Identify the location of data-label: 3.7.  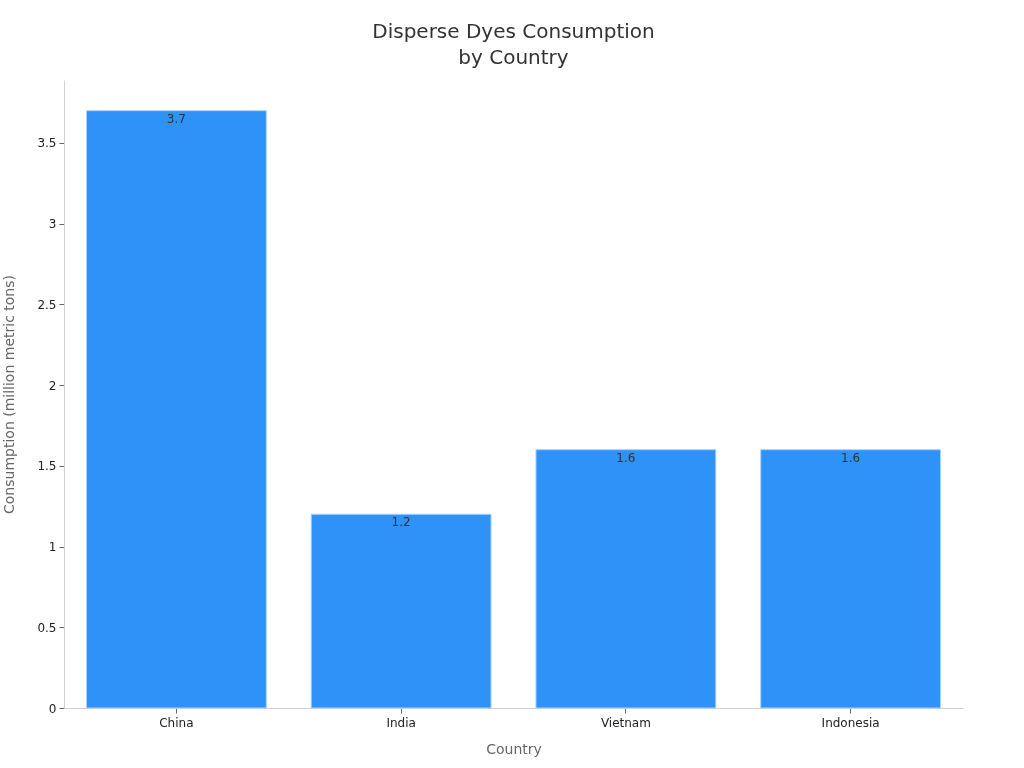
(176, 118).